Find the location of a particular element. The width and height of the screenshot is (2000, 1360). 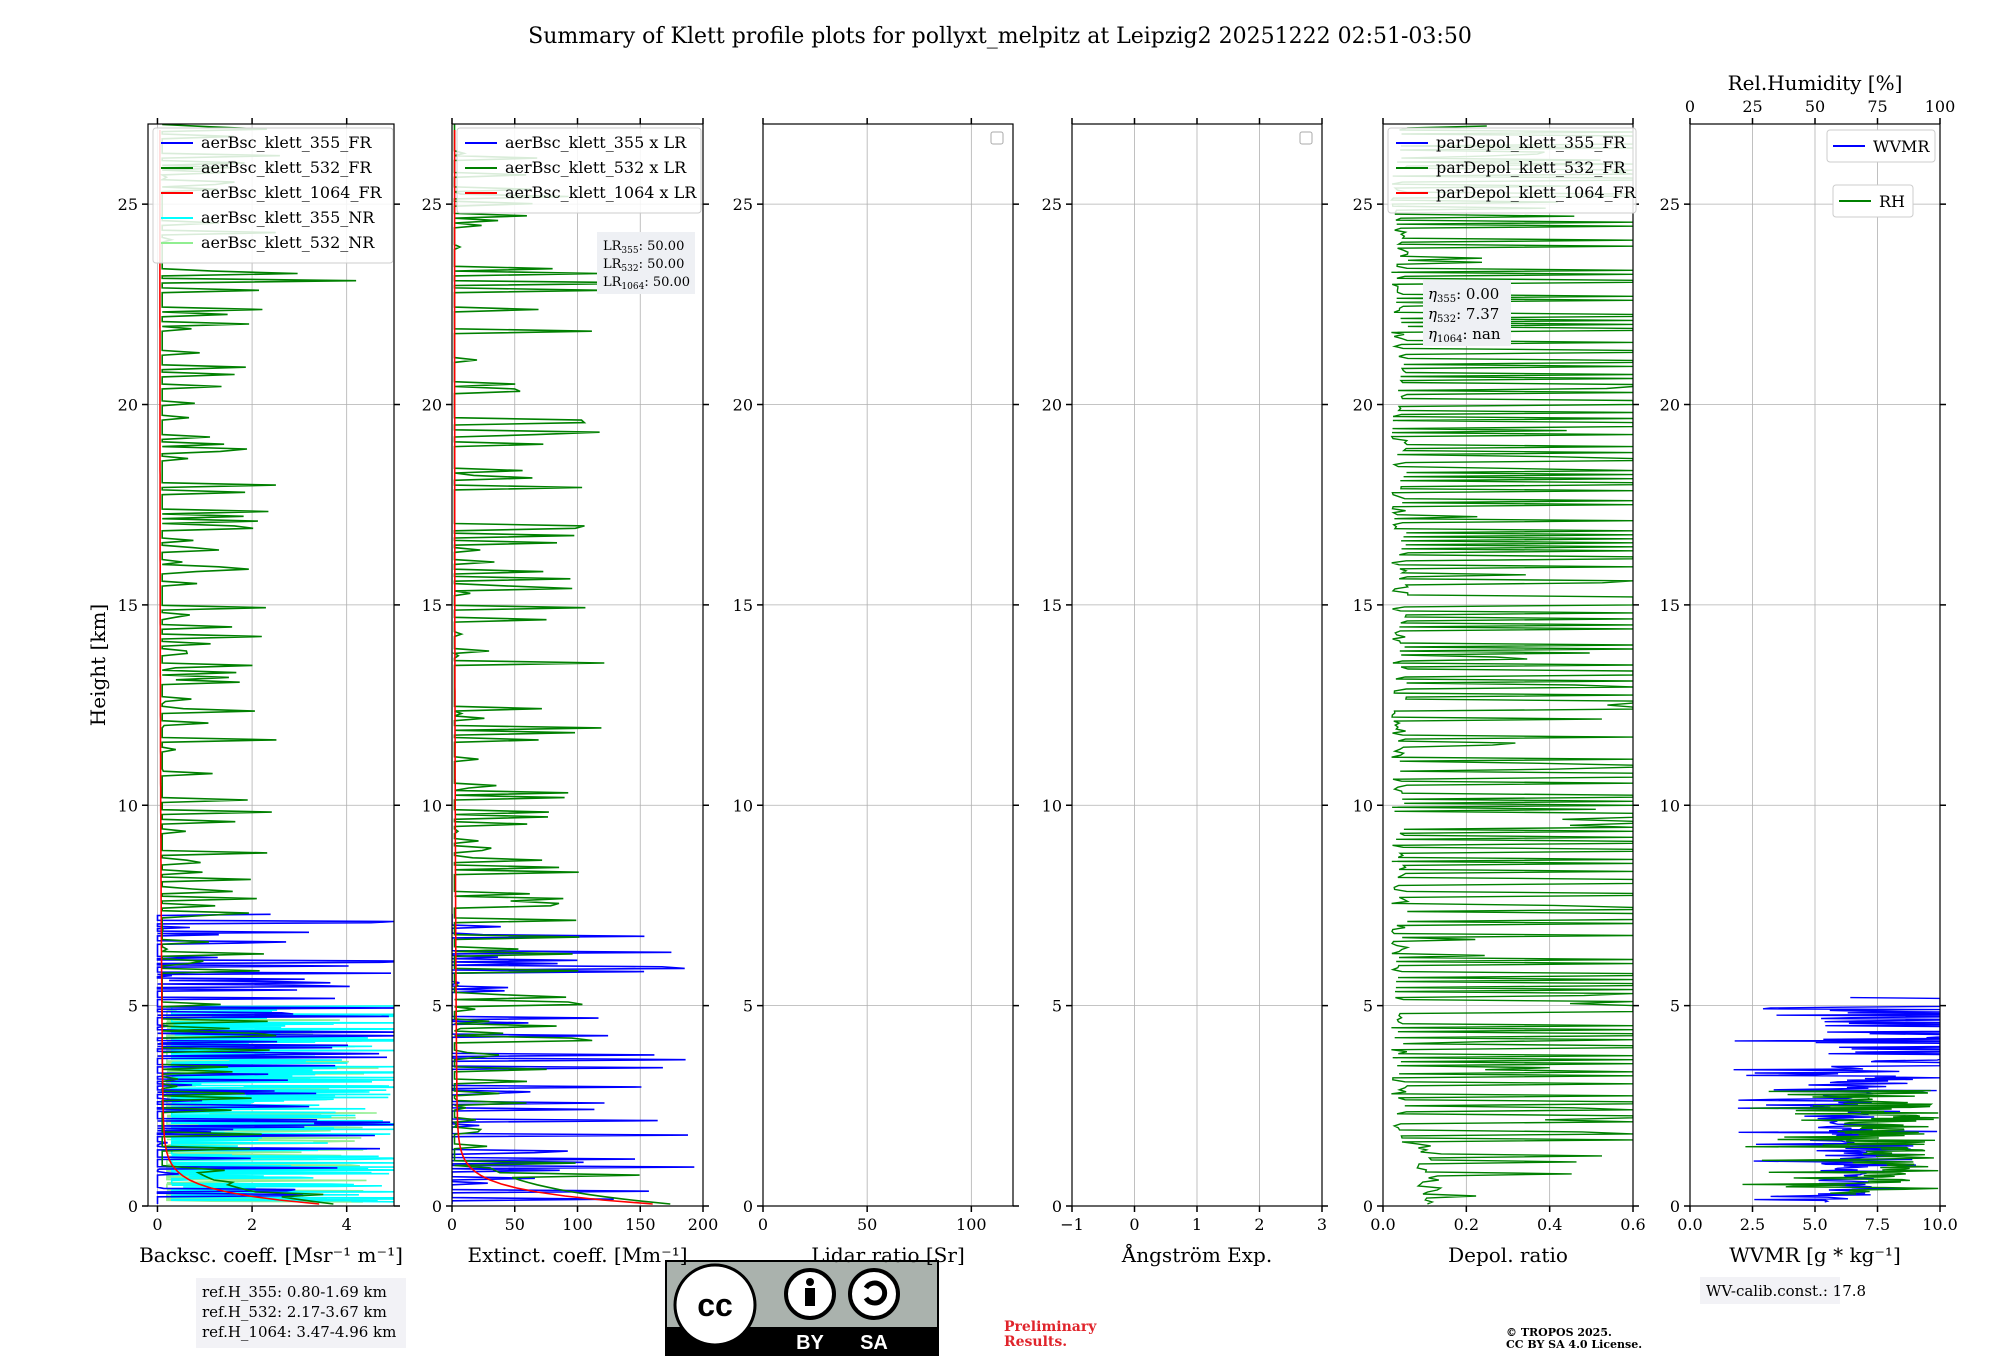

x-axis-label: Depol. ratio is located at coordinates (1508, 1255).